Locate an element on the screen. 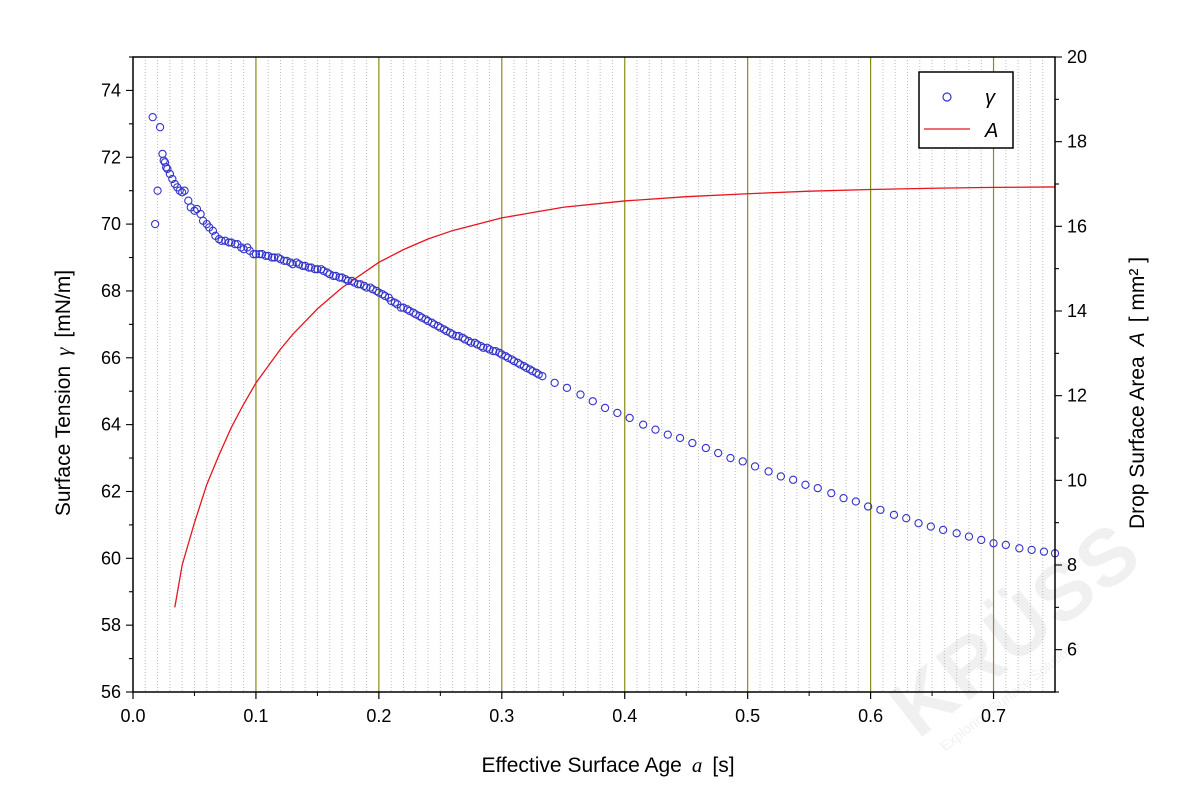  y2-tick-label: 10 is located at coordinates (1077, 480).